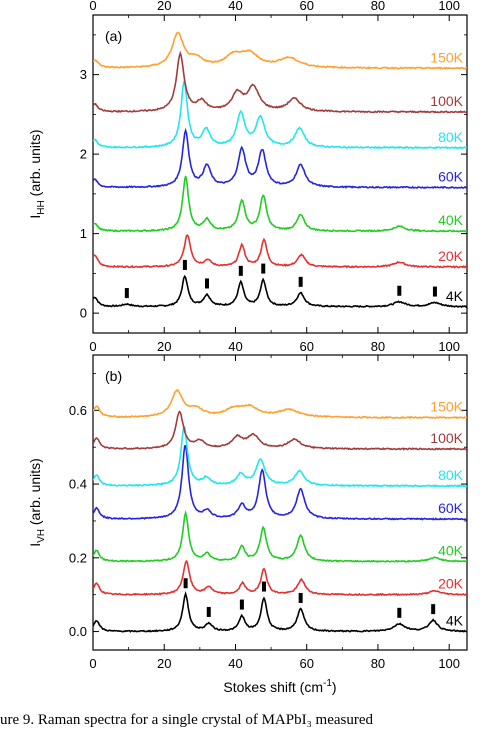  What do you see at coordinates (37, 502) in the screenshot?
I see `y-axis-label: IVH (arb. units)` at bounding box center [37, 502].